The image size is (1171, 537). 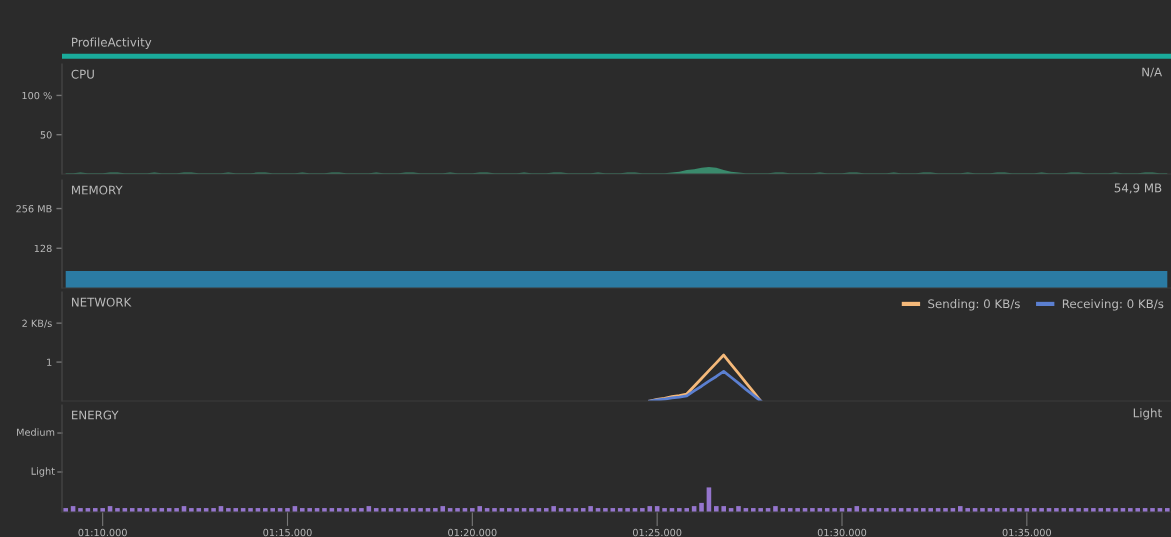 I want to click on x-tick-label: 01:20.000, so click(x=472, y=532).